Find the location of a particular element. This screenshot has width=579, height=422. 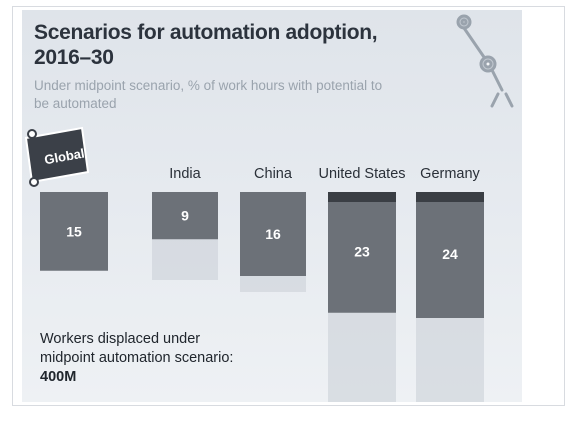

value-label-germany: 24 is located at coordinates (450, 254).